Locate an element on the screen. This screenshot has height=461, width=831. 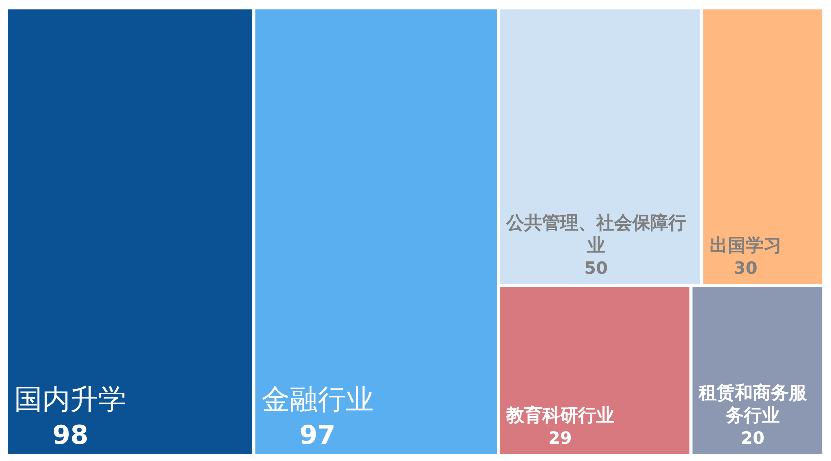
category-label: 租赁和商务服务行业 is located at coordinates (753, 405).